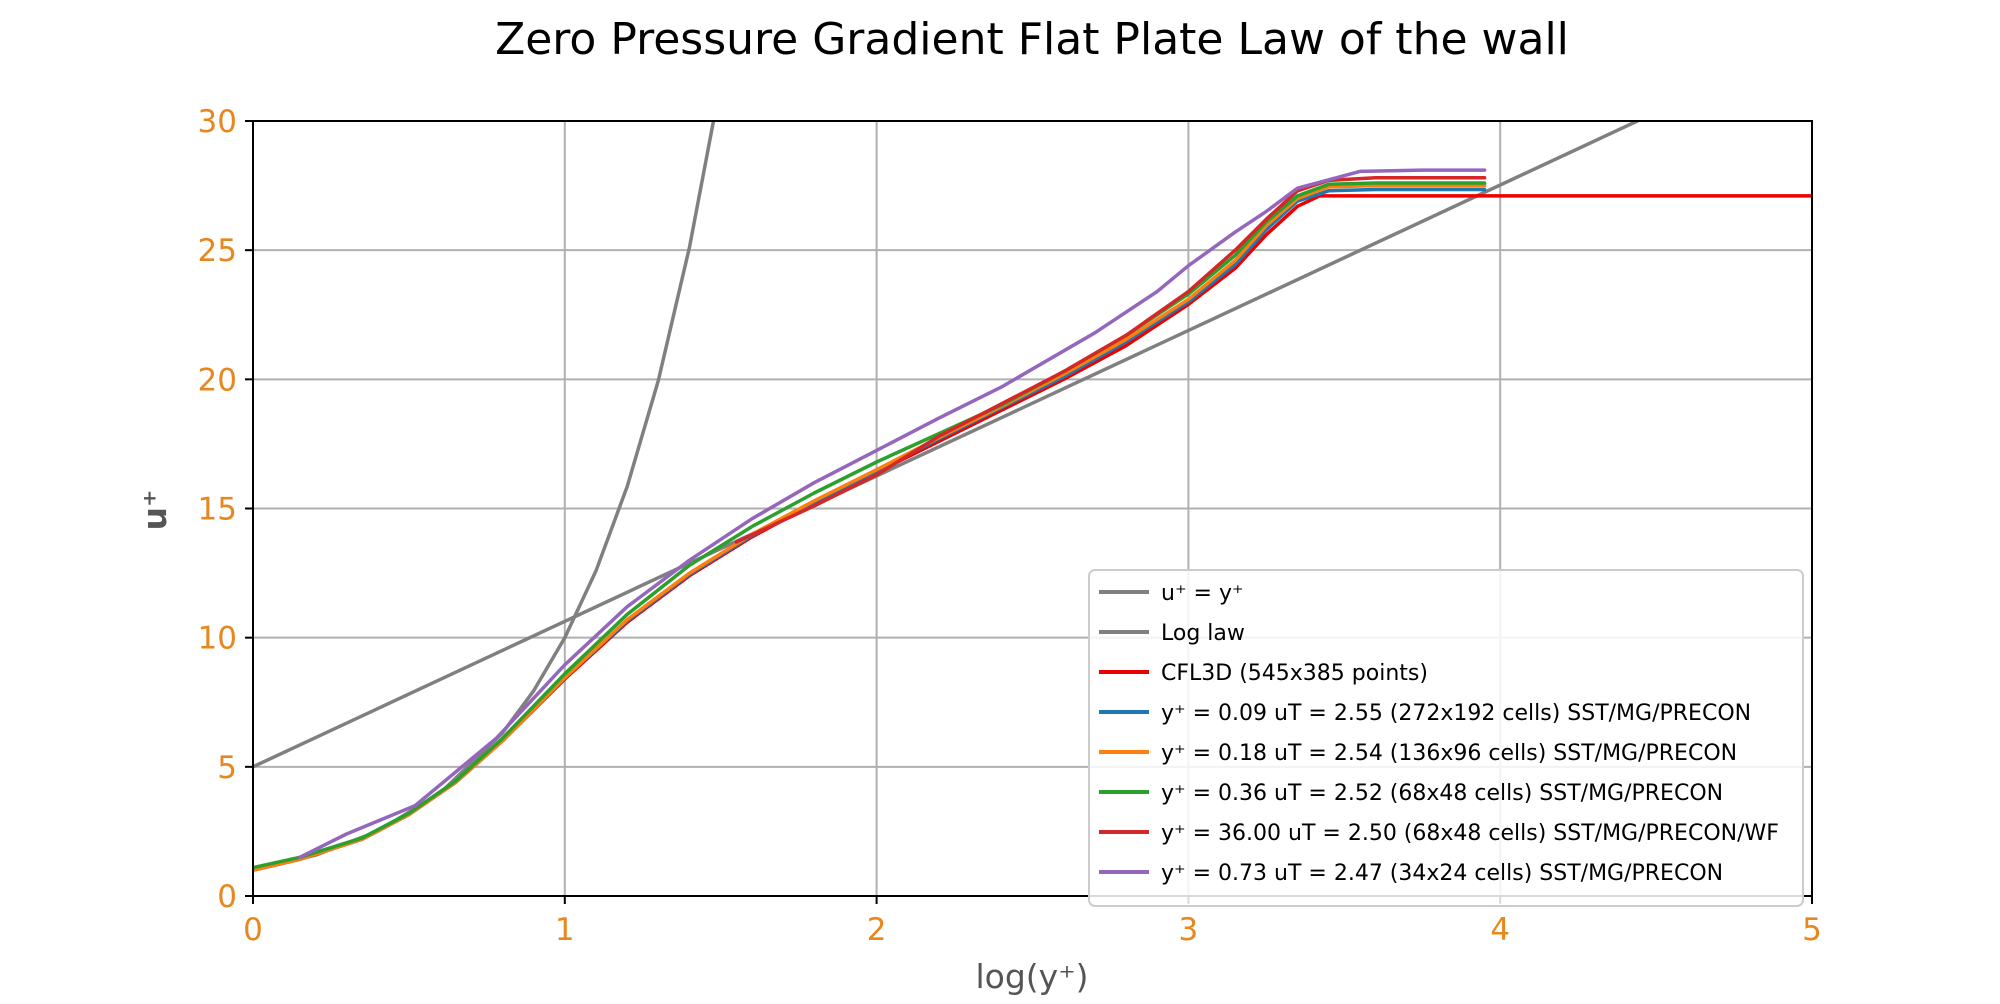  Describe the element at coordinates (1203, 633) in the screenshot. I see `legend-label: Log law` at that location.